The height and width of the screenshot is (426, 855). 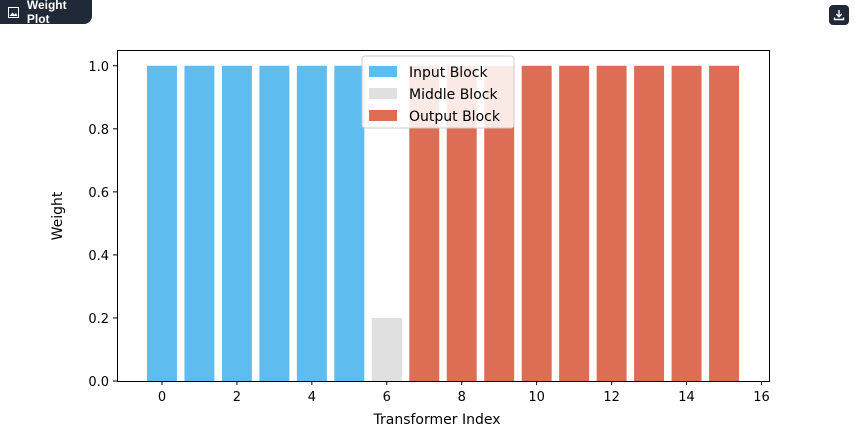 What do you see at coordinates (383, 71) in the screenshot?
I see `legend-swatch-input` at bounding box center [383, 71].